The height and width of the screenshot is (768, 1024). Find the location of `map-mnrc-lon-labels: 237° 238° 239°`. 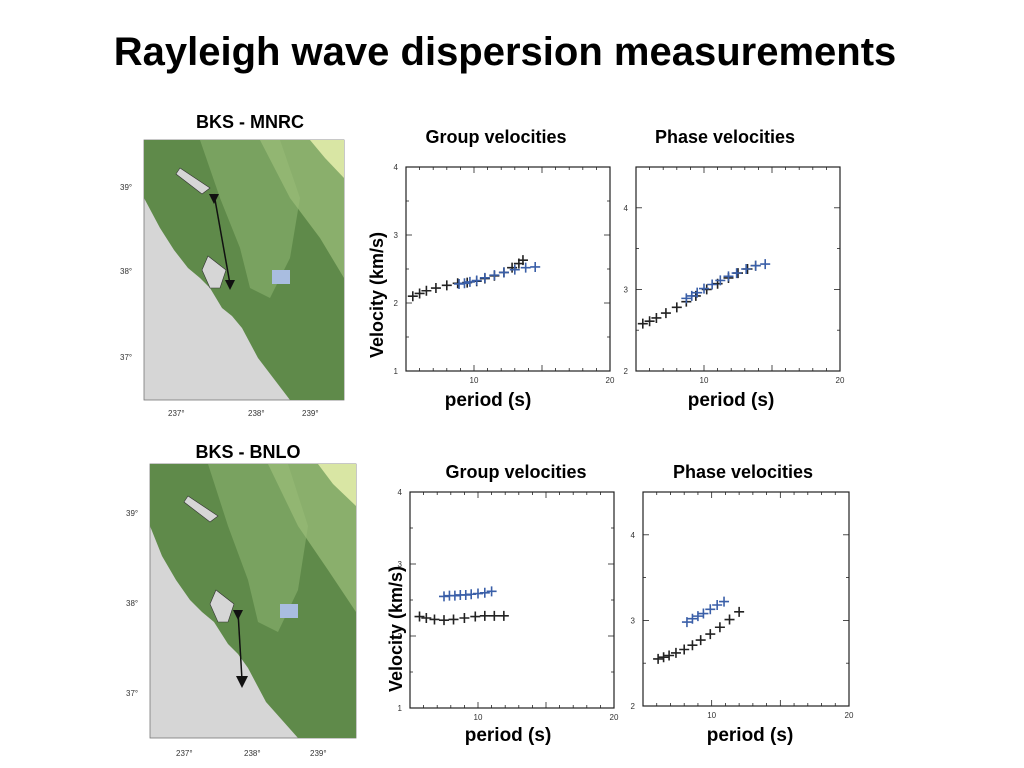

map-mnrc-lon-labels: 237° 238° 239° is located at coordinates (243, 413).